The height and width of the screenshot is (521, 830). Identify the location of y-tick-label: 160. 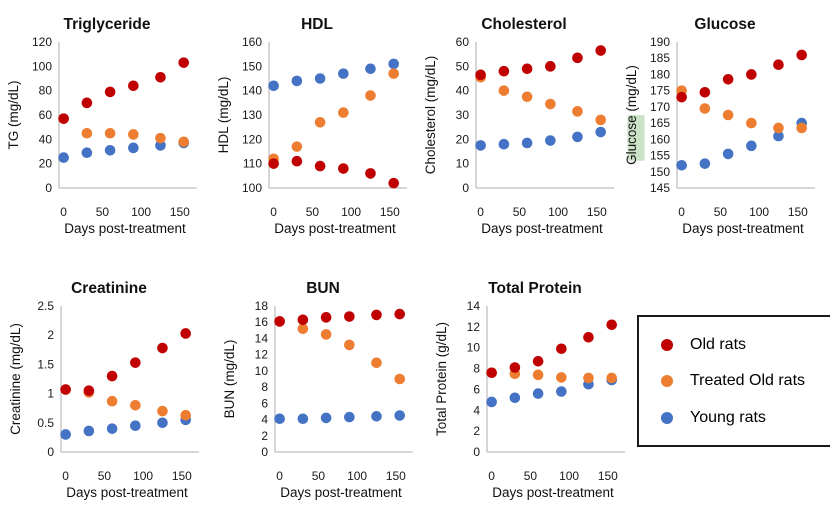
(252, 42).